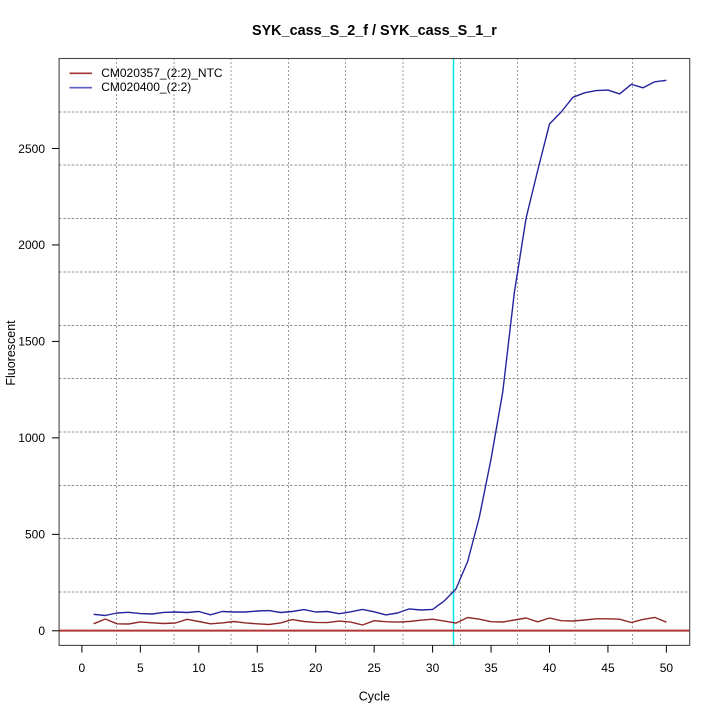  What do you see at coordinates (31, 438) in the screenshot?
I see `svg-text: 1000` at bounding box center [31, 438].